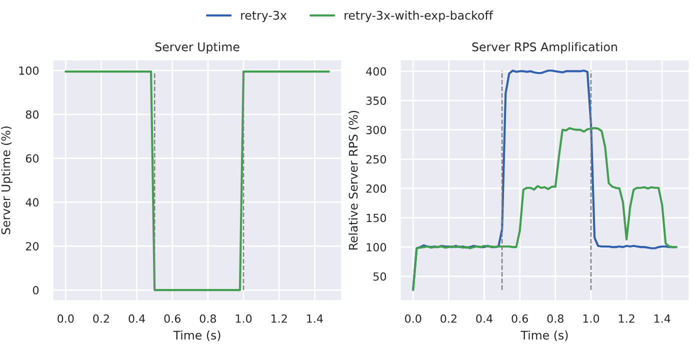  I want to click on y-tick-label: 400, so click(376, 71).